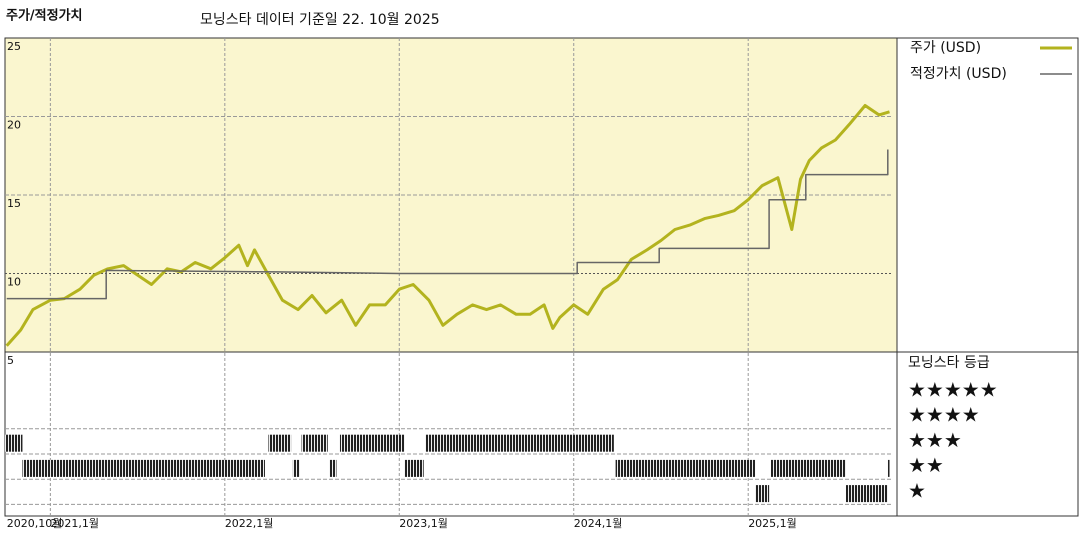 Image resolution: width=1080 pixels, height=540 pixels. I want to click on y-tick-label: 5, so click(10, 360).